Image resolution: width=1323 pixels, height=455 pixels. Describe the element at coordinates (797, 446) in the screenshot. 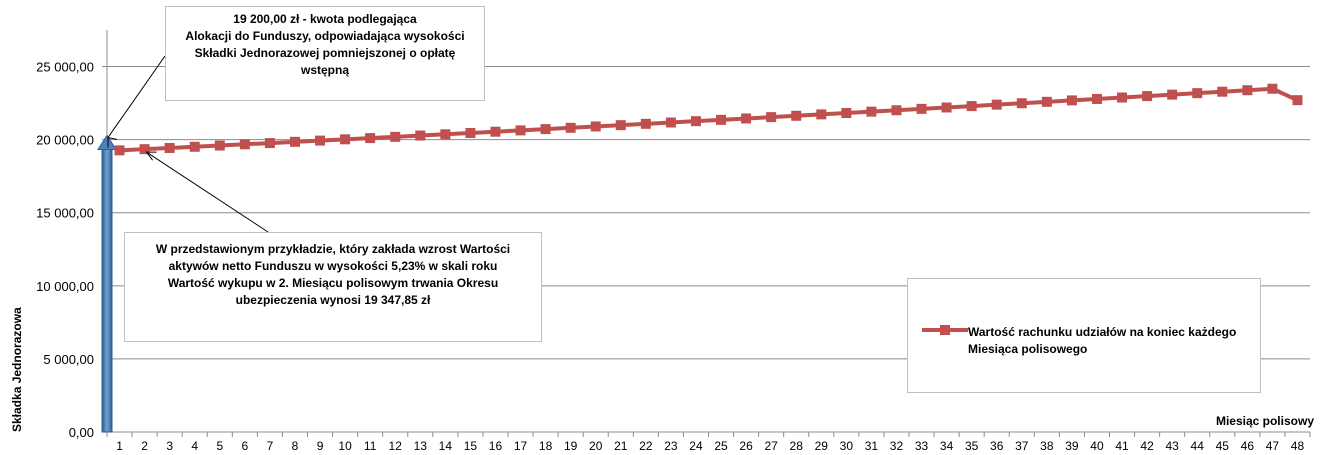

I see `x-tick-label: 28` at that location.